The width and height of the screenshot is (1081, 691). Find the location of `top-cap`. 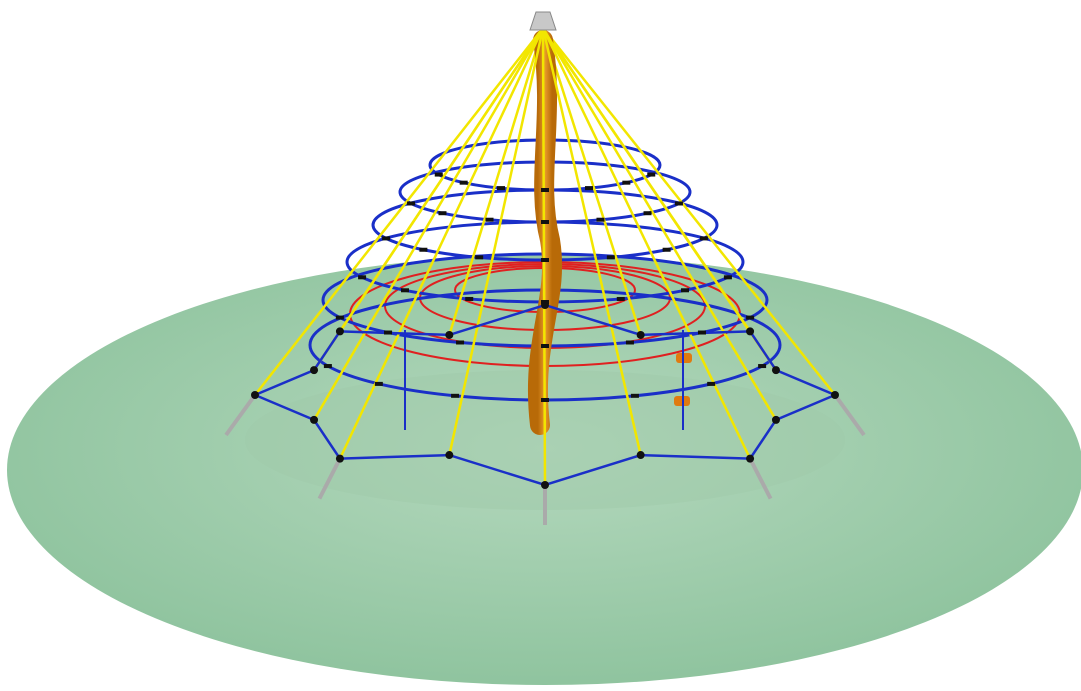

top-cap is located at coordinates (543, 21).